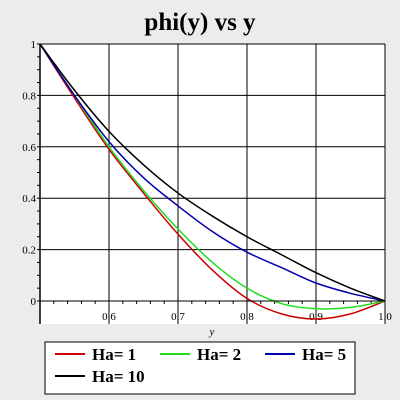 This screenshot has width=400, height=400. I want to click on x-tick-label: 1.0, so click(385, 317).